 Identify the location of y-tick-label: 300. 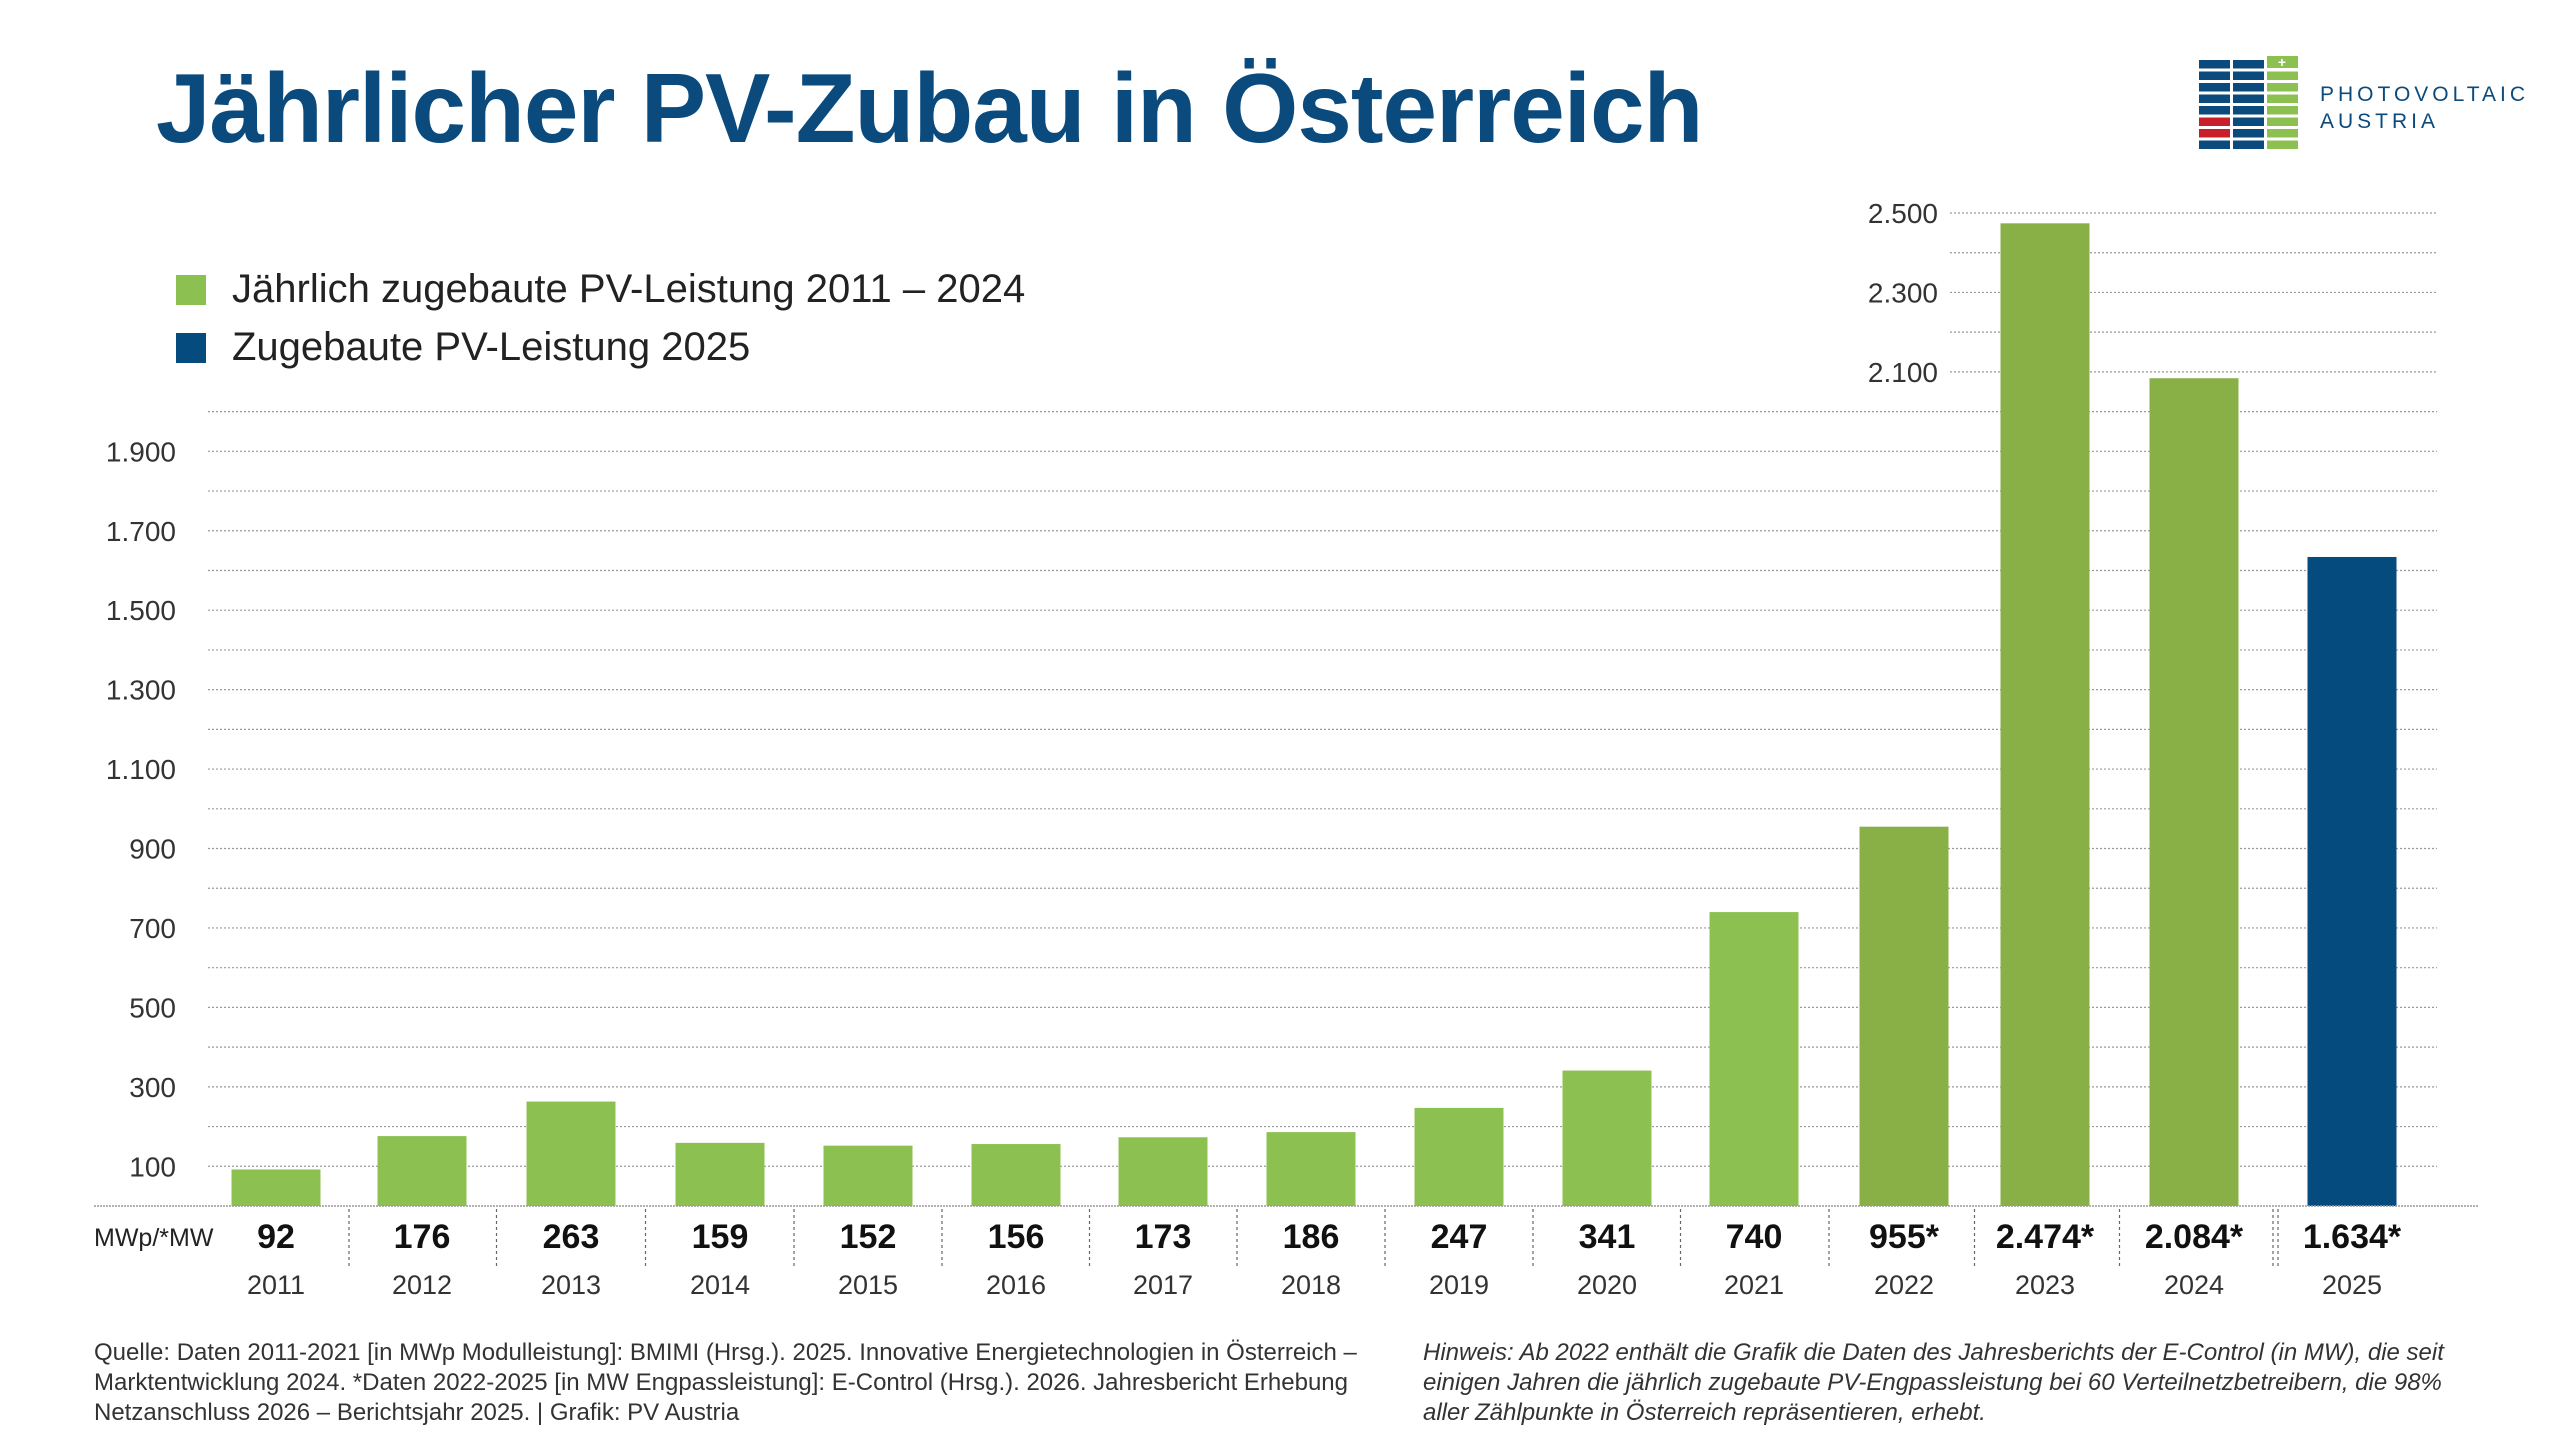
(152, 1087).